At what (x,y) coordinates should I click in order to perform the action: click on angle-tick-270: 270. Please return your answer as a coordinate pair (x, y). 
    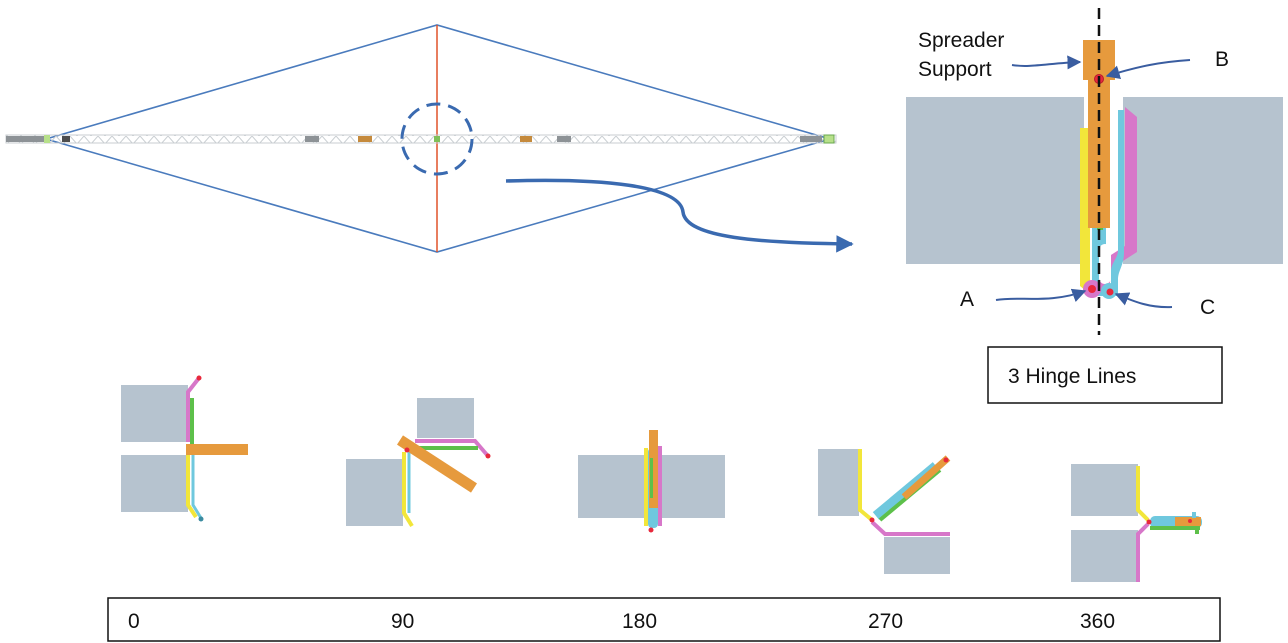
    Looking at the image, I should click on (885, 621).